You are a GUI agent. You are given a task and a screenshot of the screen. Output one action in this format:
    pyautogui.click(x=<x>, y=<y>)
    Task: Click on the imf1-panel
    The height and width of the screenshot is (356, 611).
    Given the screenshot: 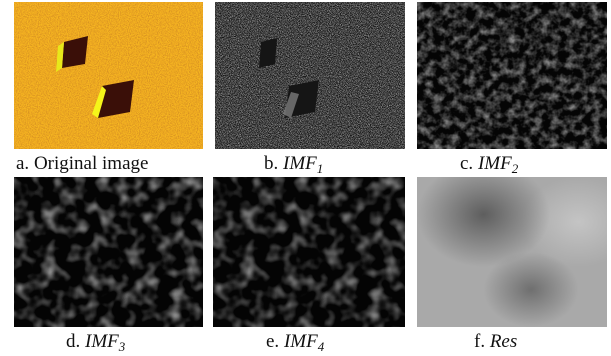 What is the action you would take?
    pyautogui.click(x=310, y=75)
    